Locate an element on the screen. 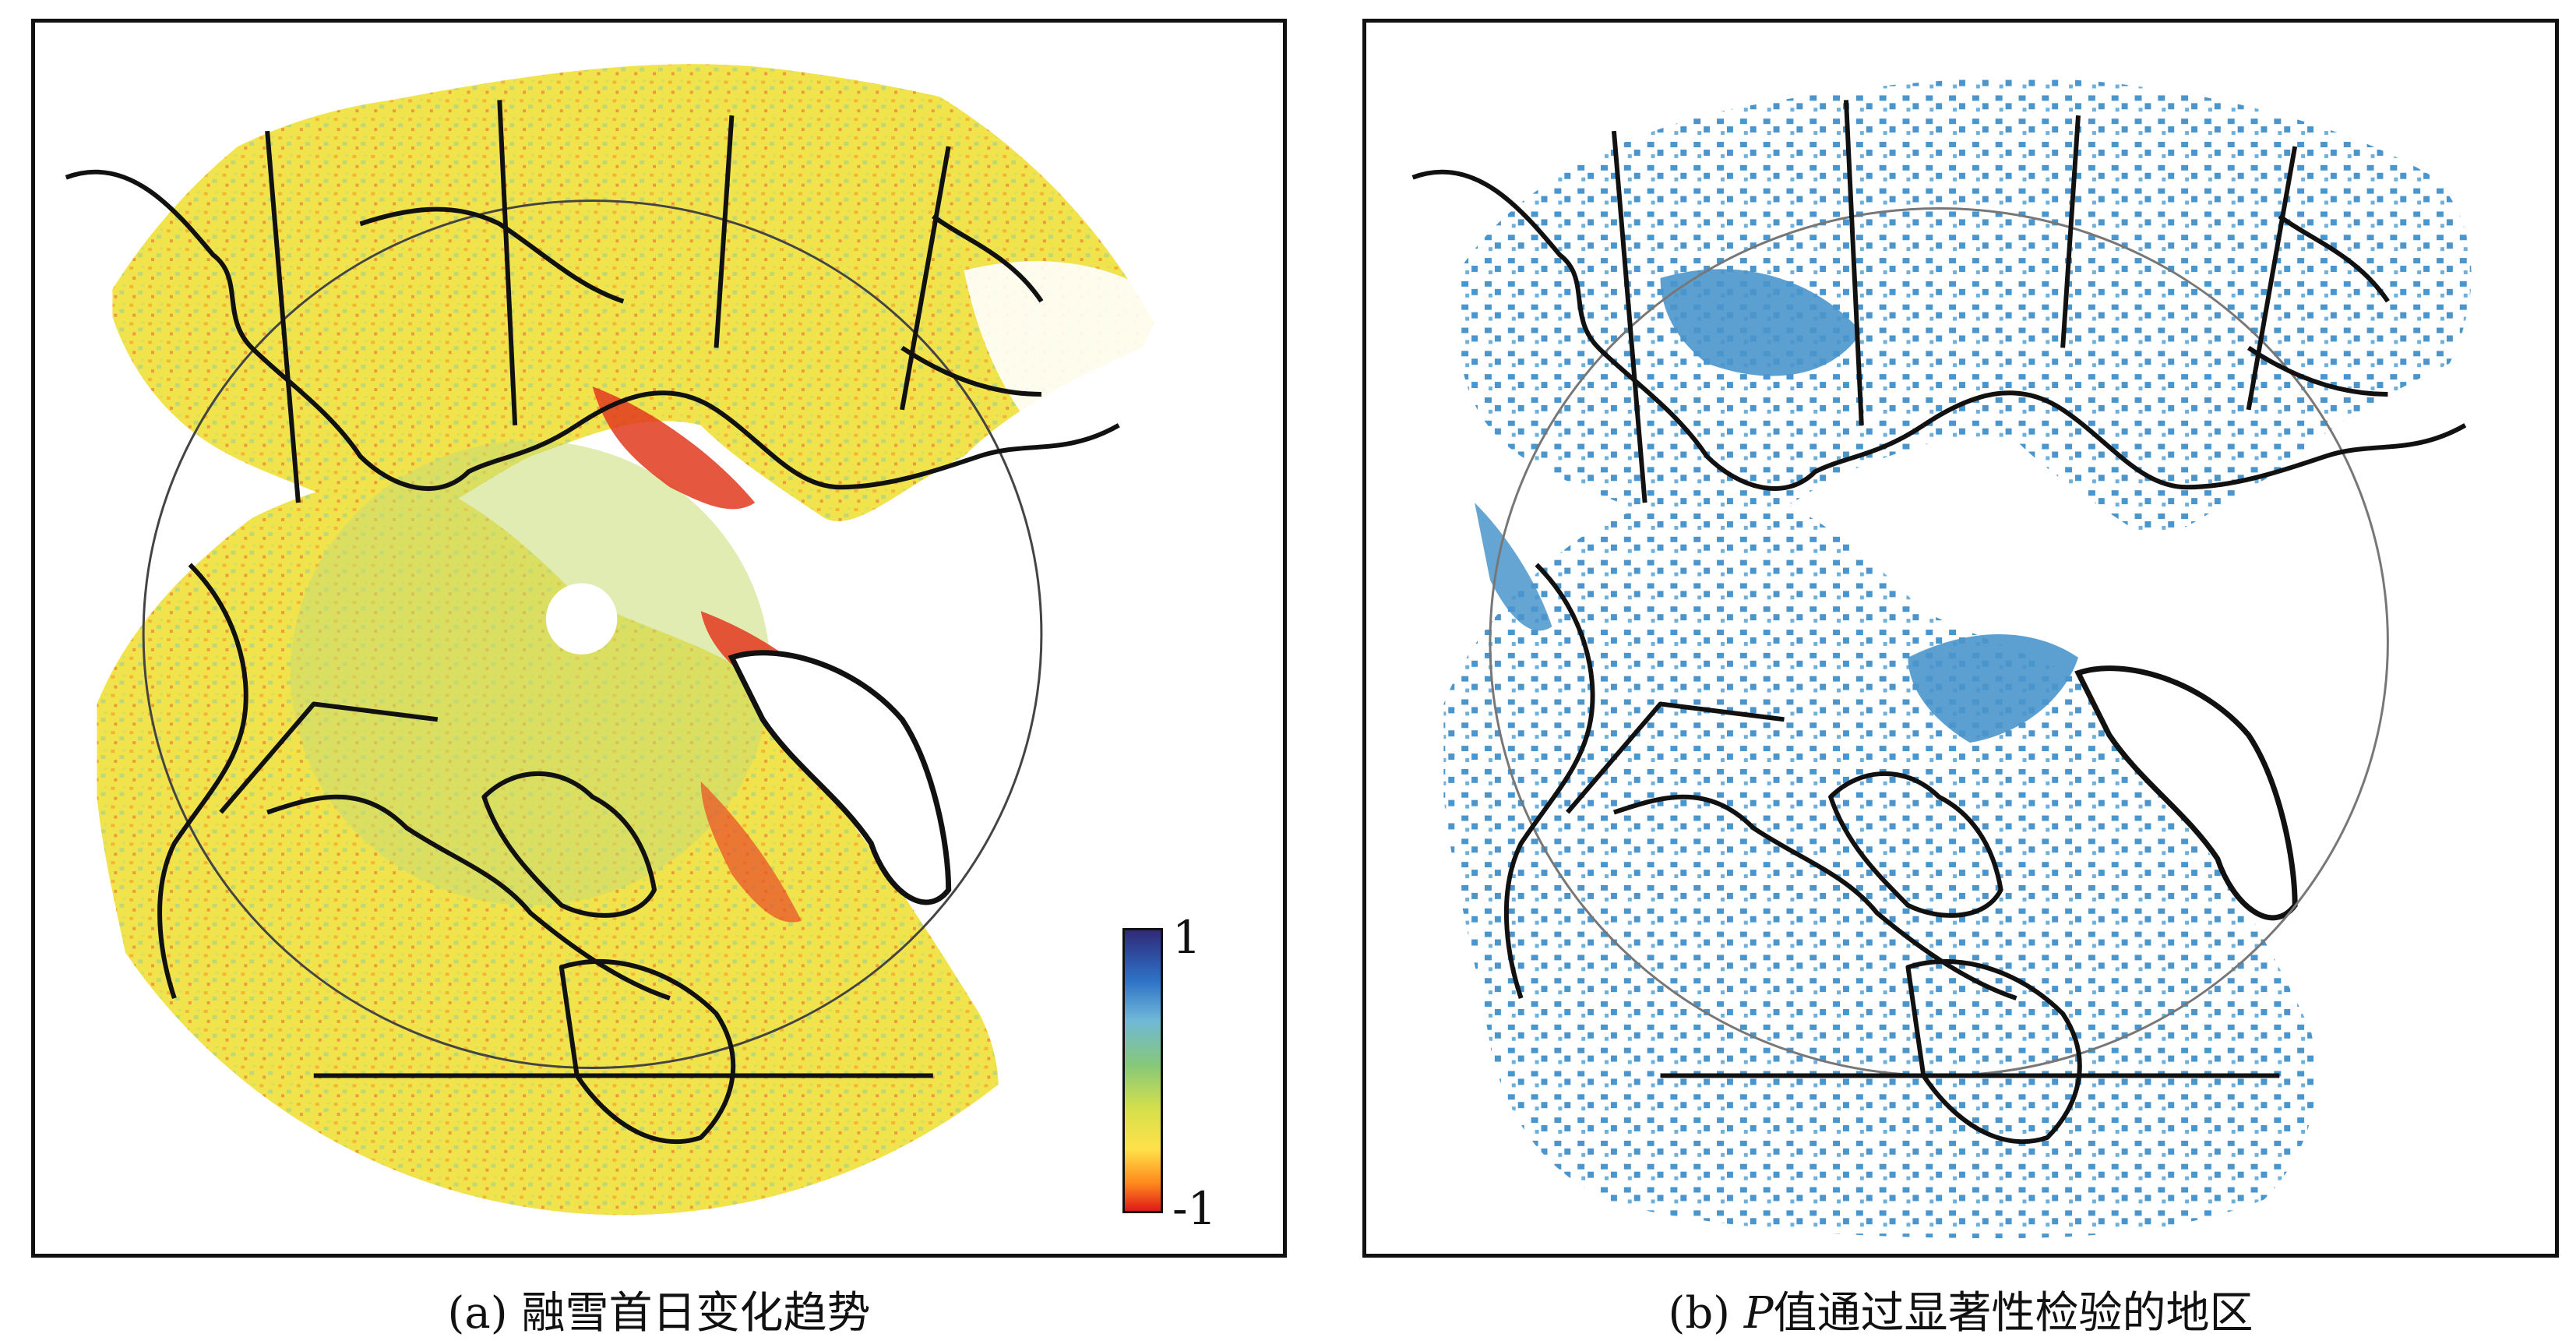 The width and height of the screenshot is (2576, 1341). caption-a: (a) 融雪首日变化趋势 is located at coordinates (659, 1309).